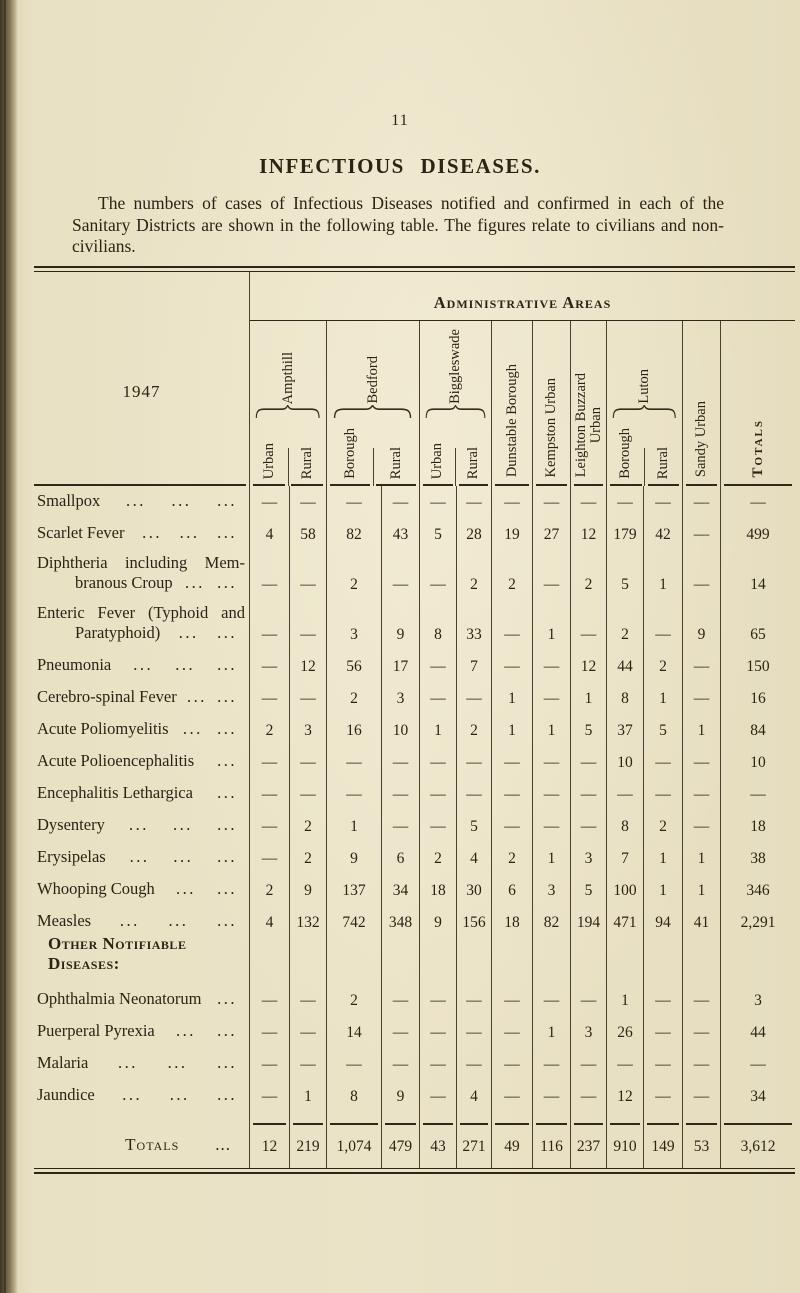 The image size is (800, 1293). What do you see at coordinates (455, 366) in the screenshot?
I see `column-label: Biggleswade` at bounding box center [455, 366].